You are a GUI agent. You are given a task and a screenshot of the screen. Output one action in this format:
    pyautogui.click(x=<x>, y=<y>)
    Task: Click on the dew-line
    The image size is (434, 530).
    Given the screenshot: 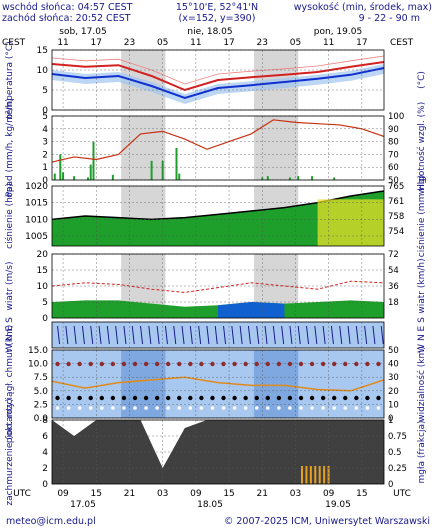 What is the action you would take?
    pyautogui.click(x=218, y=83)
    